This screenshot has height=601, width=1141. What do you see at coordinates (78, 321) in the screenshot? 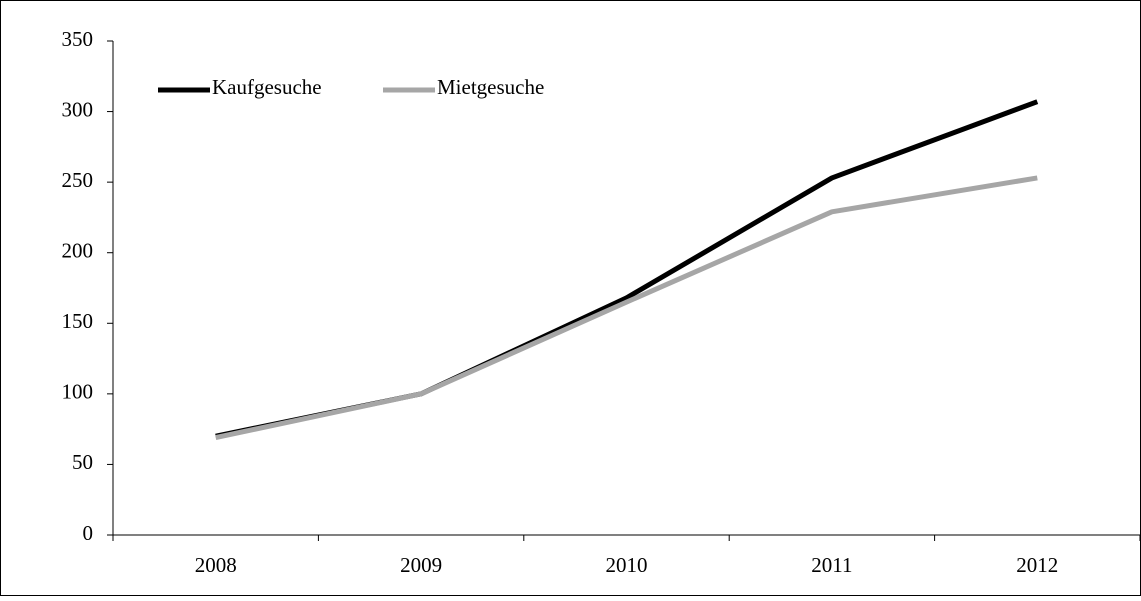
I see `y-tick-label: 150` at bounding box center [78, 321].